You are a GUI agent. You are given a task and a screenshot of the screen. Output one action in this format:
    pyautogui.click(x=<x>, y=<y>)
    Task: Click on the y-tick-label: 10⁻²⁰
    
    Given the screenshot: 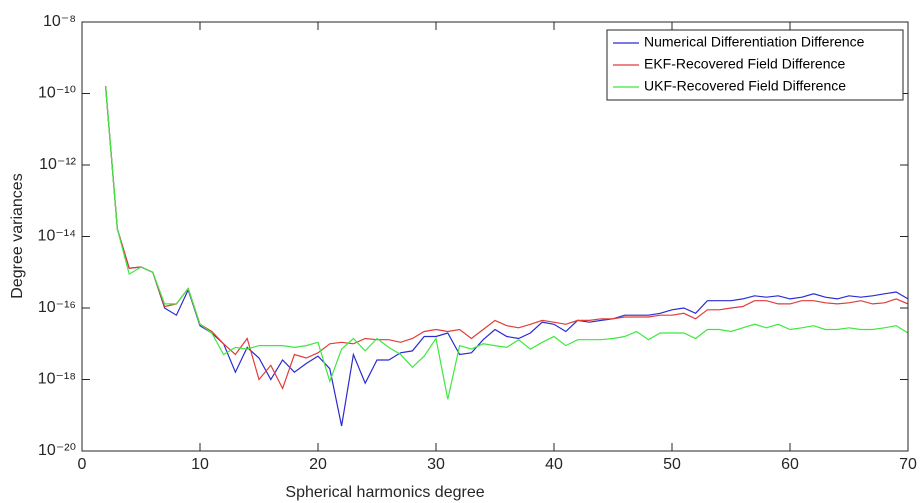 What is the action you would take?
    pyautogui.click(x=57, y=450)
    